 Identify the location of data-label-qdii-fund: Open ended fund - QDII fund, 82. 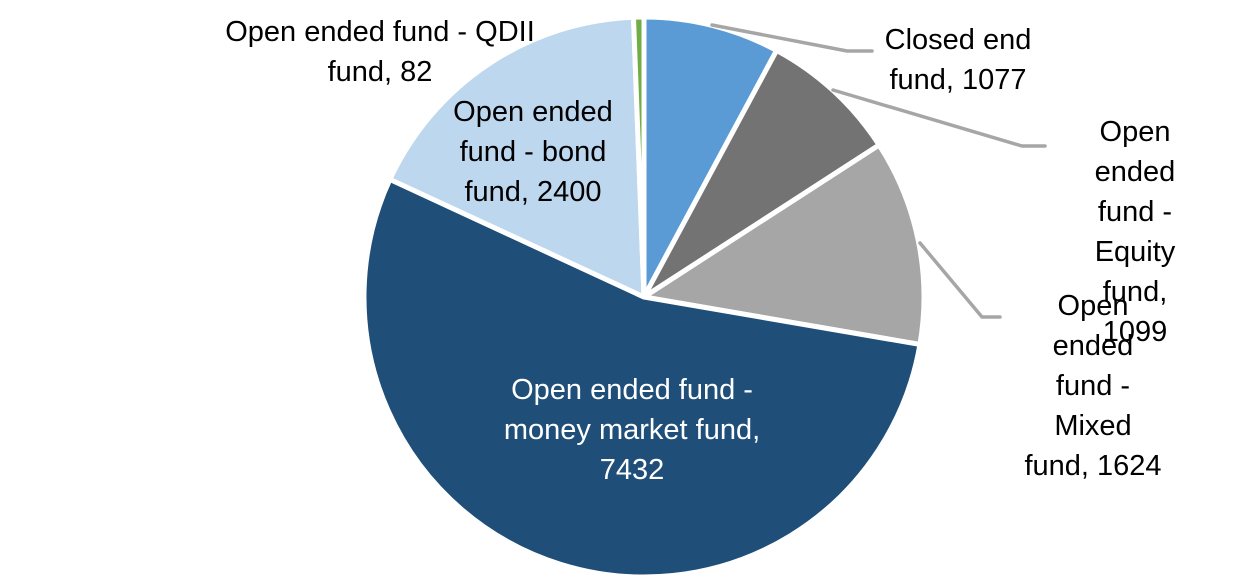
(380, 52).